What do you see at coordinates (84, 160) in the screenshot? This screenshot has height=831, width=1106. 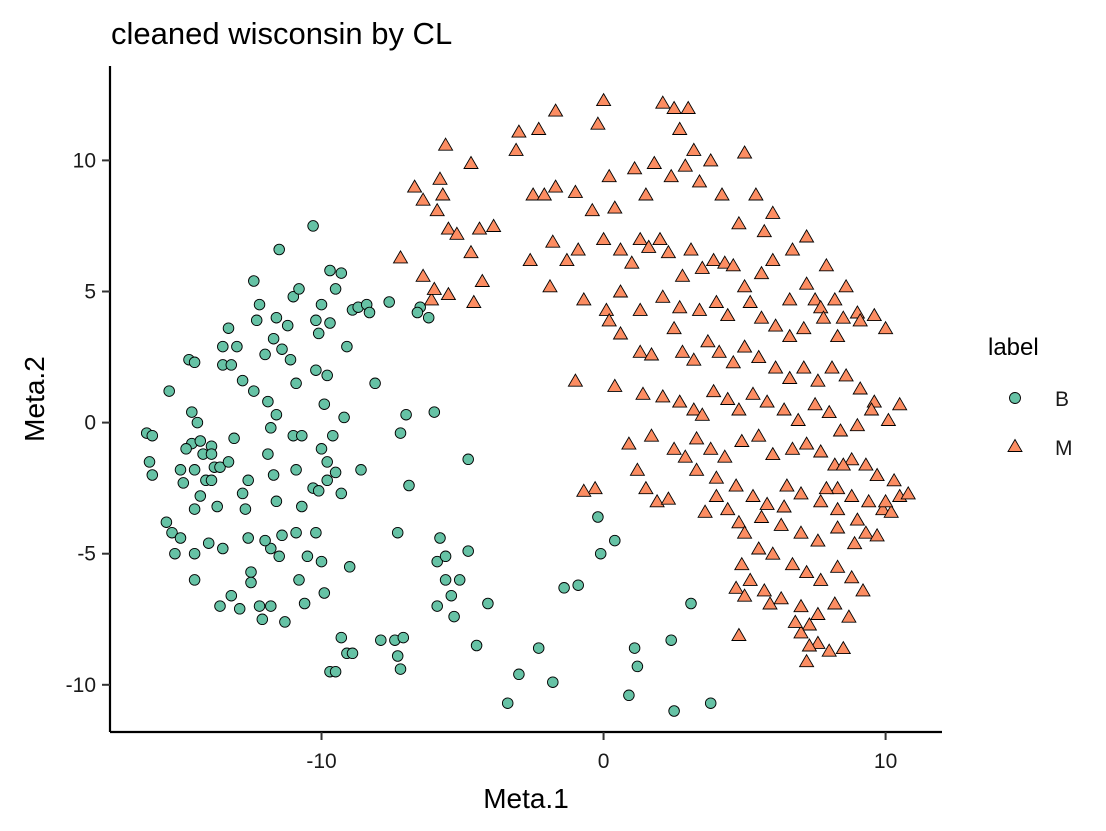 I see `y-tick-label: 10` at bounding box center [84, 160].